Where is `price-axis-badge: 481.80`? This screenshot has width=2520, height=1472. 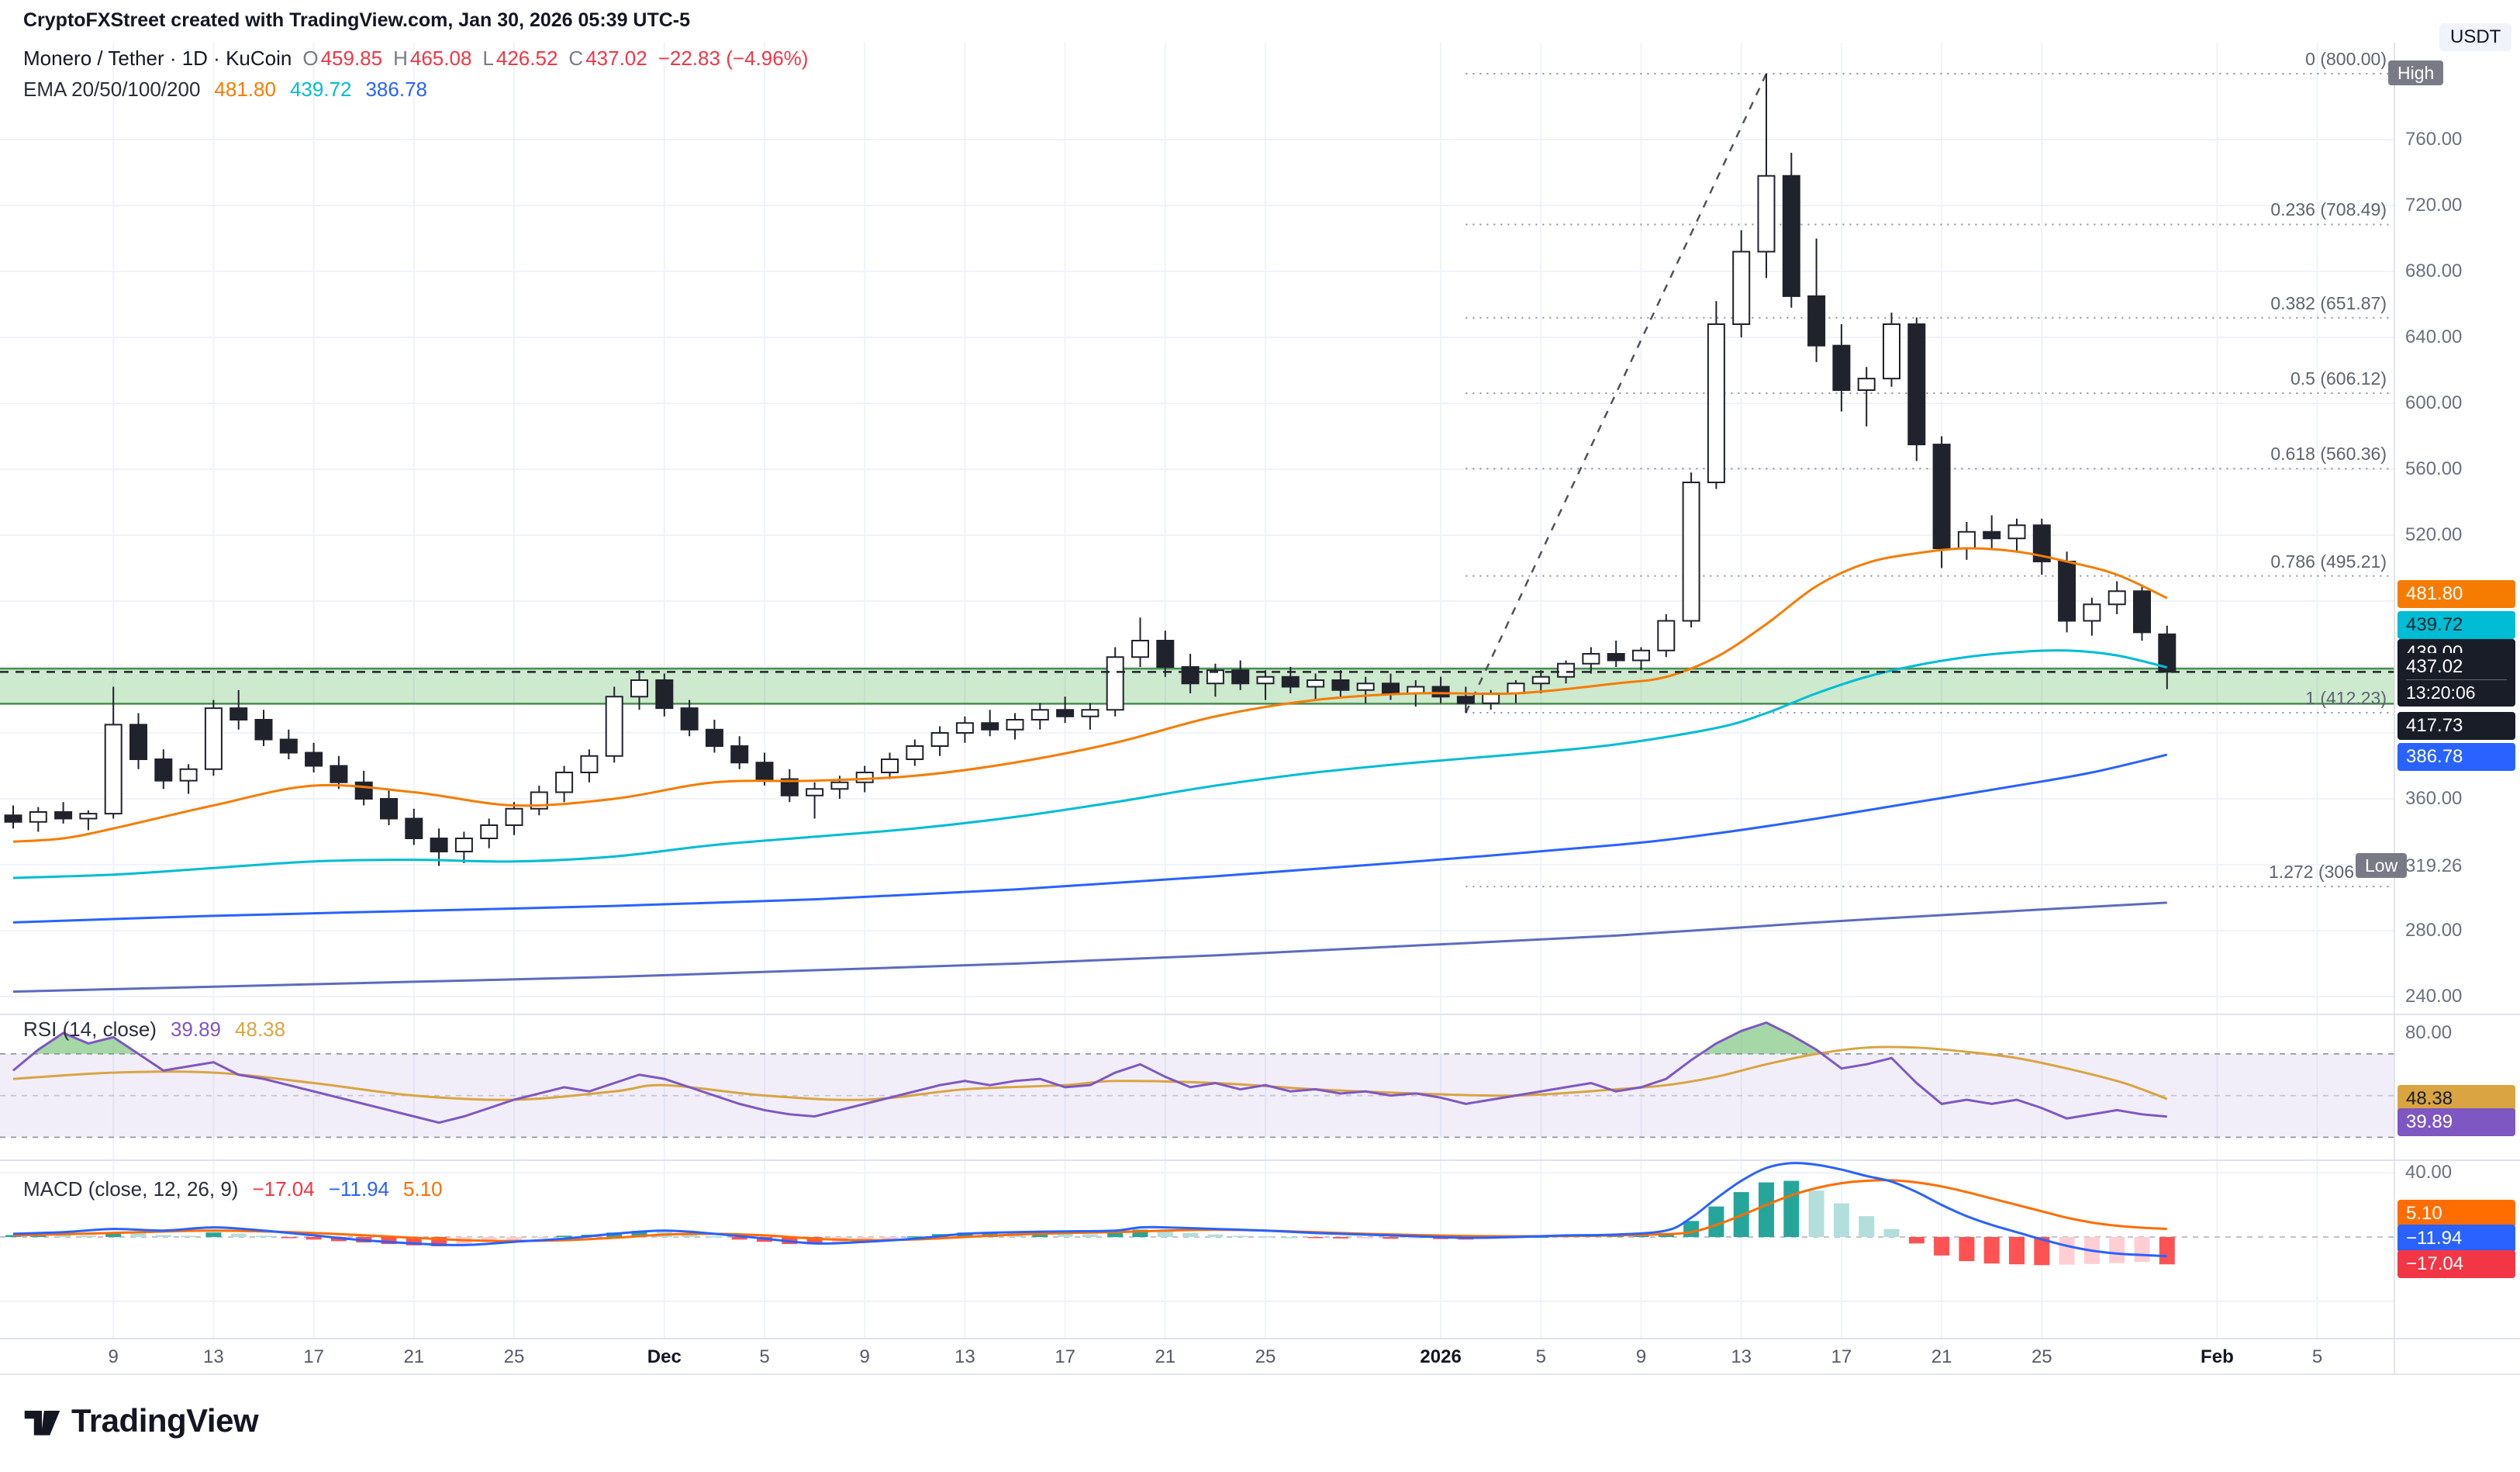 price-axis-badge: 481.80 is located at coordinates (2456, 594).